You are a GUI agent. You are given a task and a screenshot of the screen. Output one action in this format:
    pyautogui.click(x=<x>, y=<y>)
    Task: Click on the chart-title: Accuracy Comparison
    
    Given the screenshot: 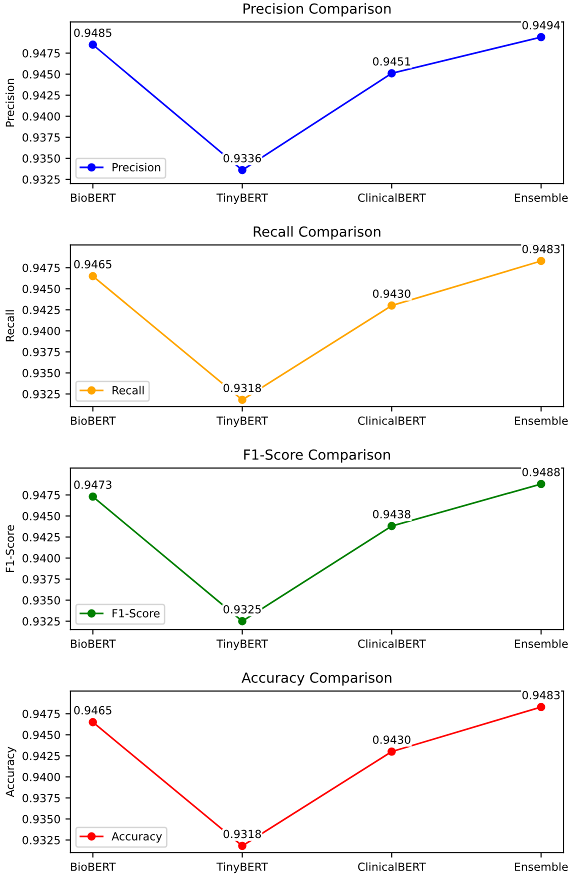 What is the action you would take?
    pyautogui.click(x=317, y=679)
    